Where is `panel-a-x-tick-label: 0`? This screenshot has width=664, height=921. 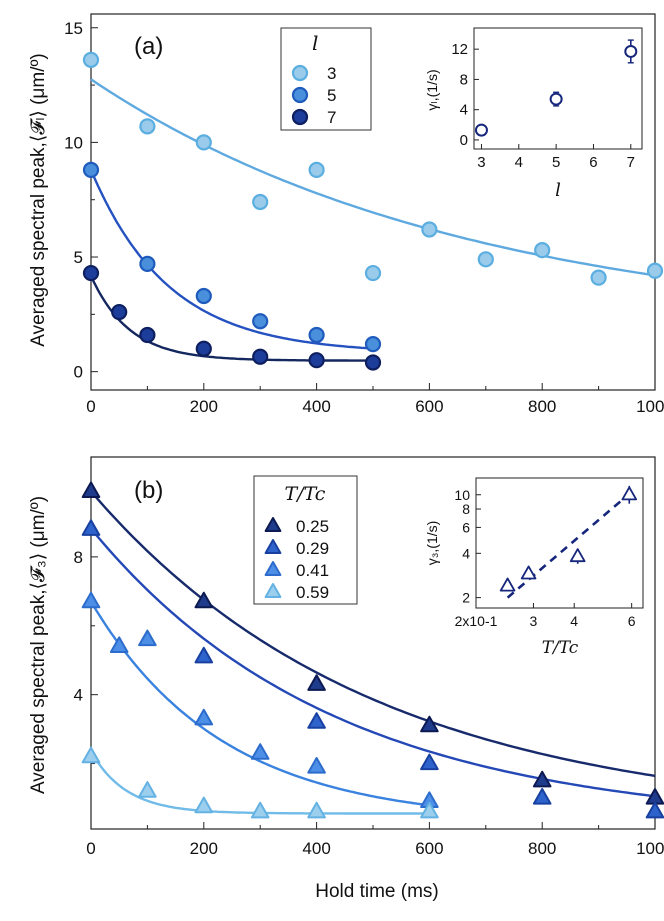 panel-a-x-tick-label: 0 is located at coordinates (90, 406).